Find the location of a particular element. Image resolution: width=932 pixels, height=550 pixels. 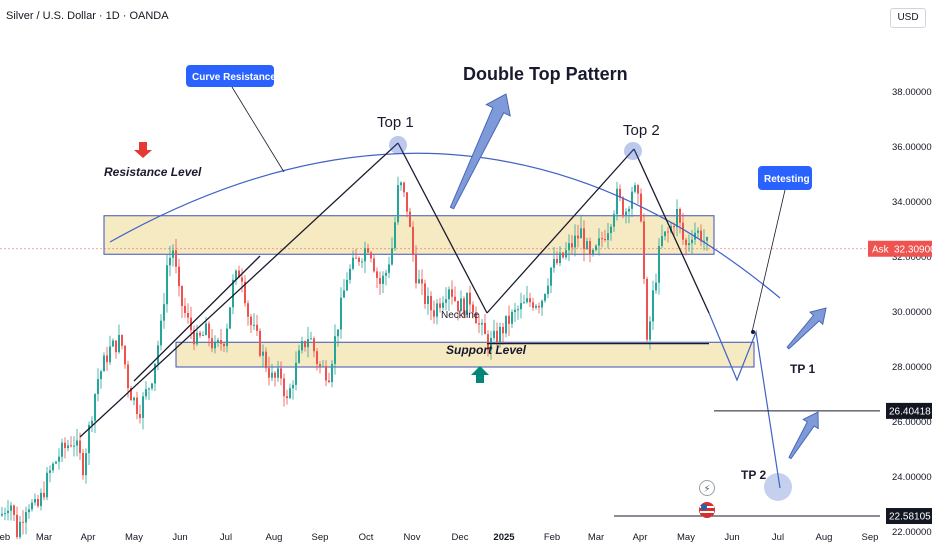

projection-path is located at coordinates (744, 400).